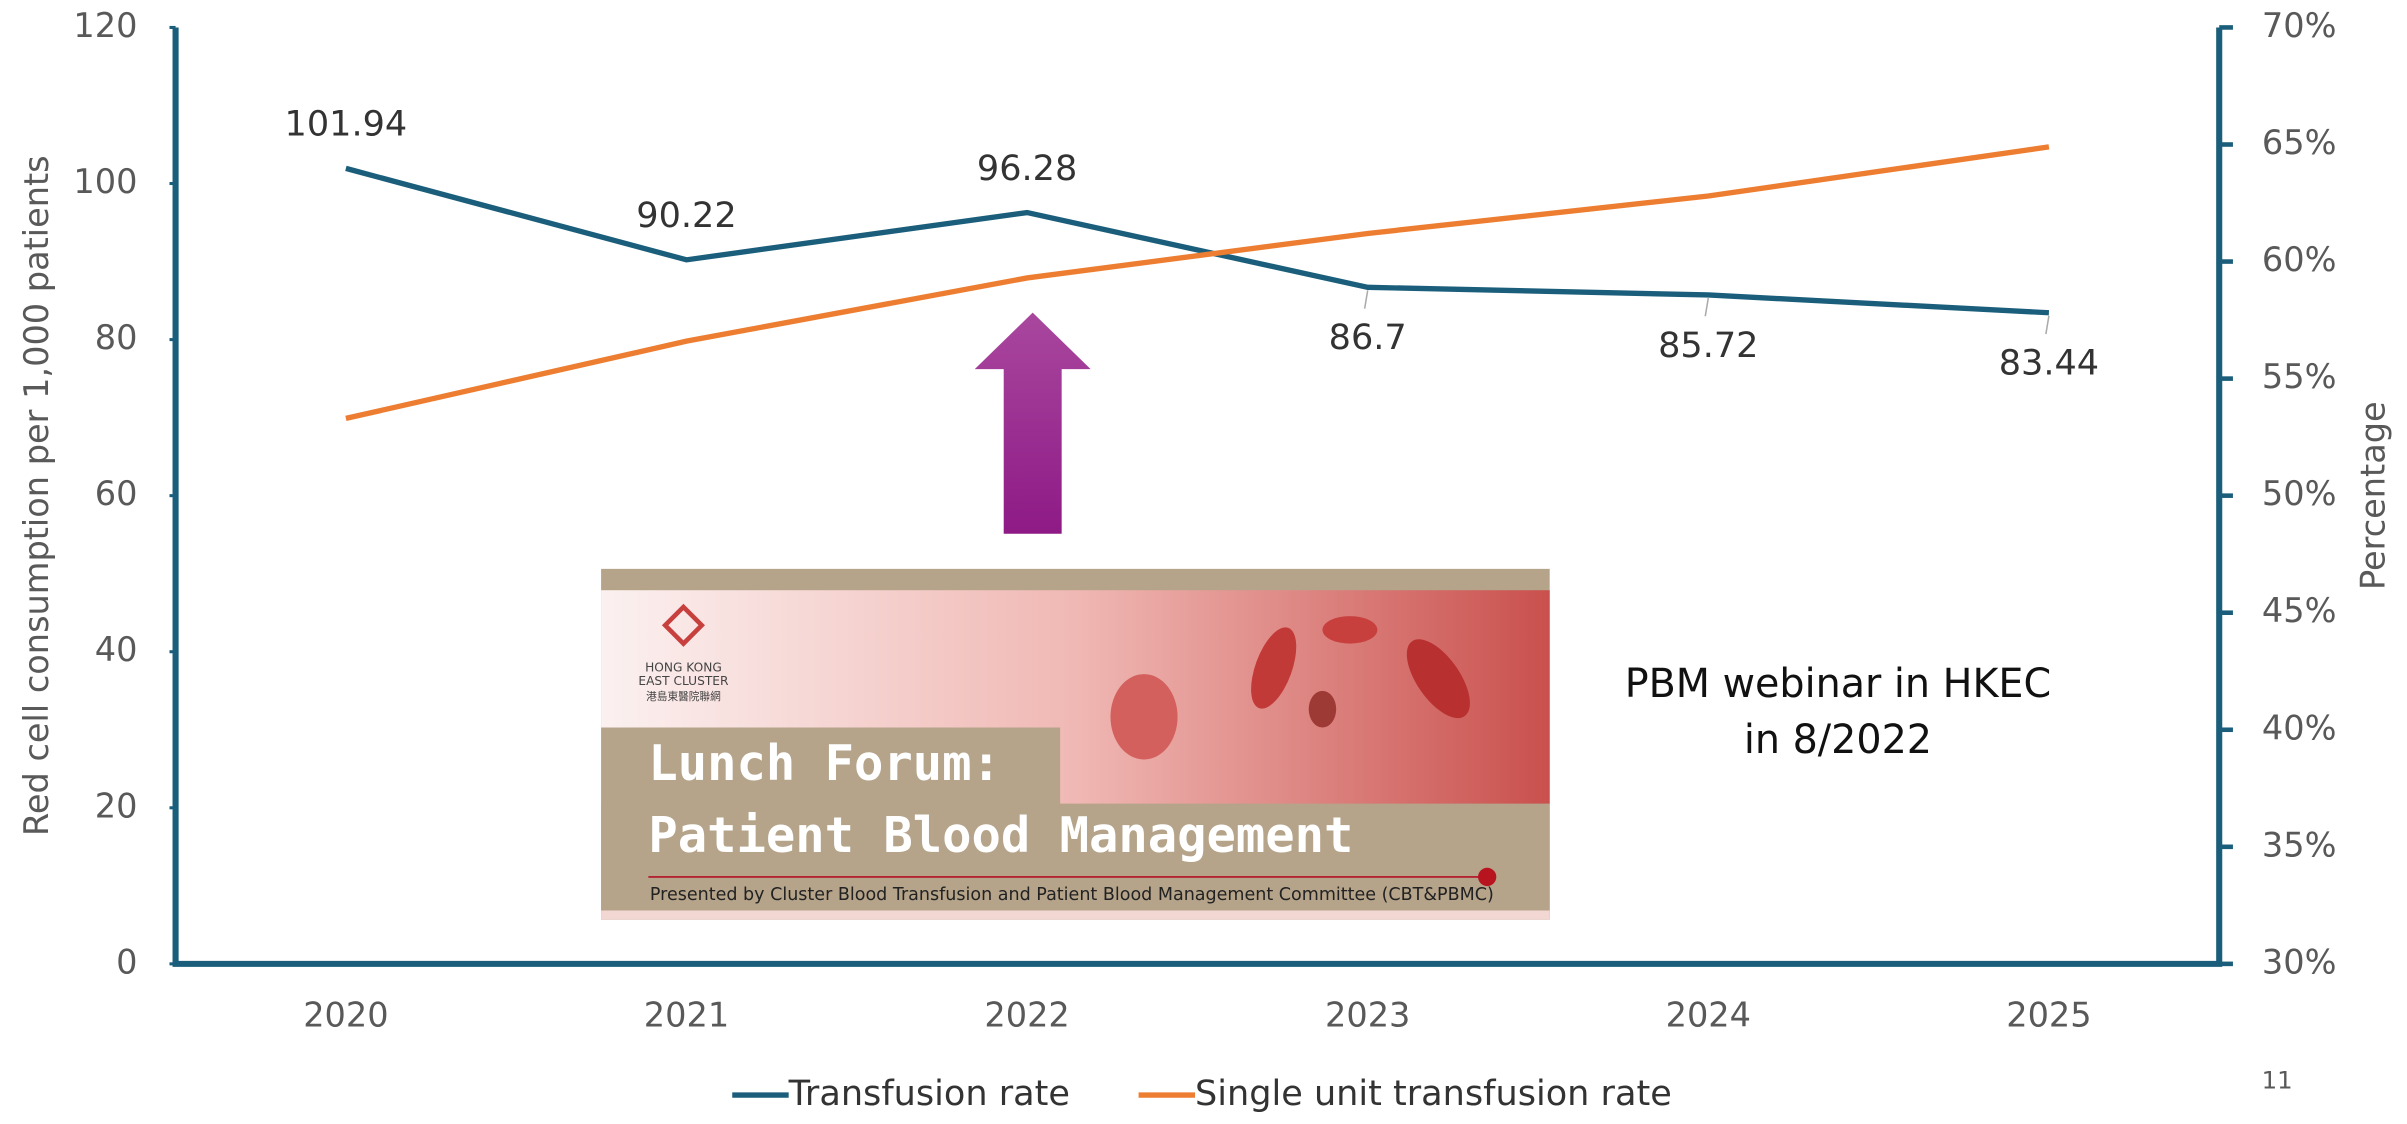 The width and height of the screenshot is (2407, 1124). I want to click on data-label: 85.72, so click(1708, 345).